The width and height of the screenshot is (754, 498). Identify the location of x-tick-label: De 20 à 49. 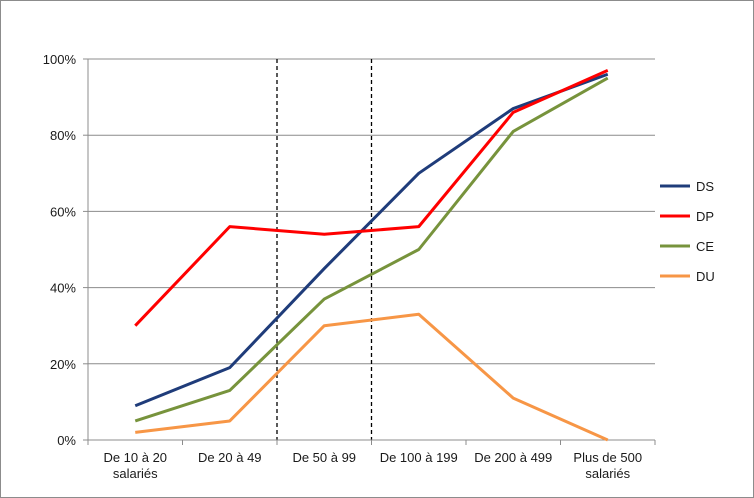
(230, 457).